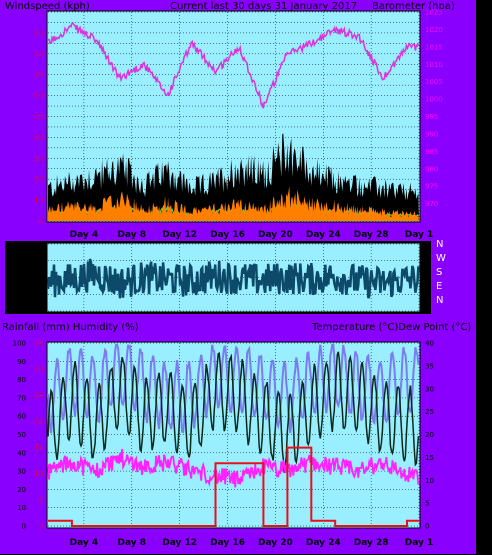  What do you see at coordinates (41, 527) in the screenshot?
I see `rain-tick-label: 0` at bounding box center [41, 527].